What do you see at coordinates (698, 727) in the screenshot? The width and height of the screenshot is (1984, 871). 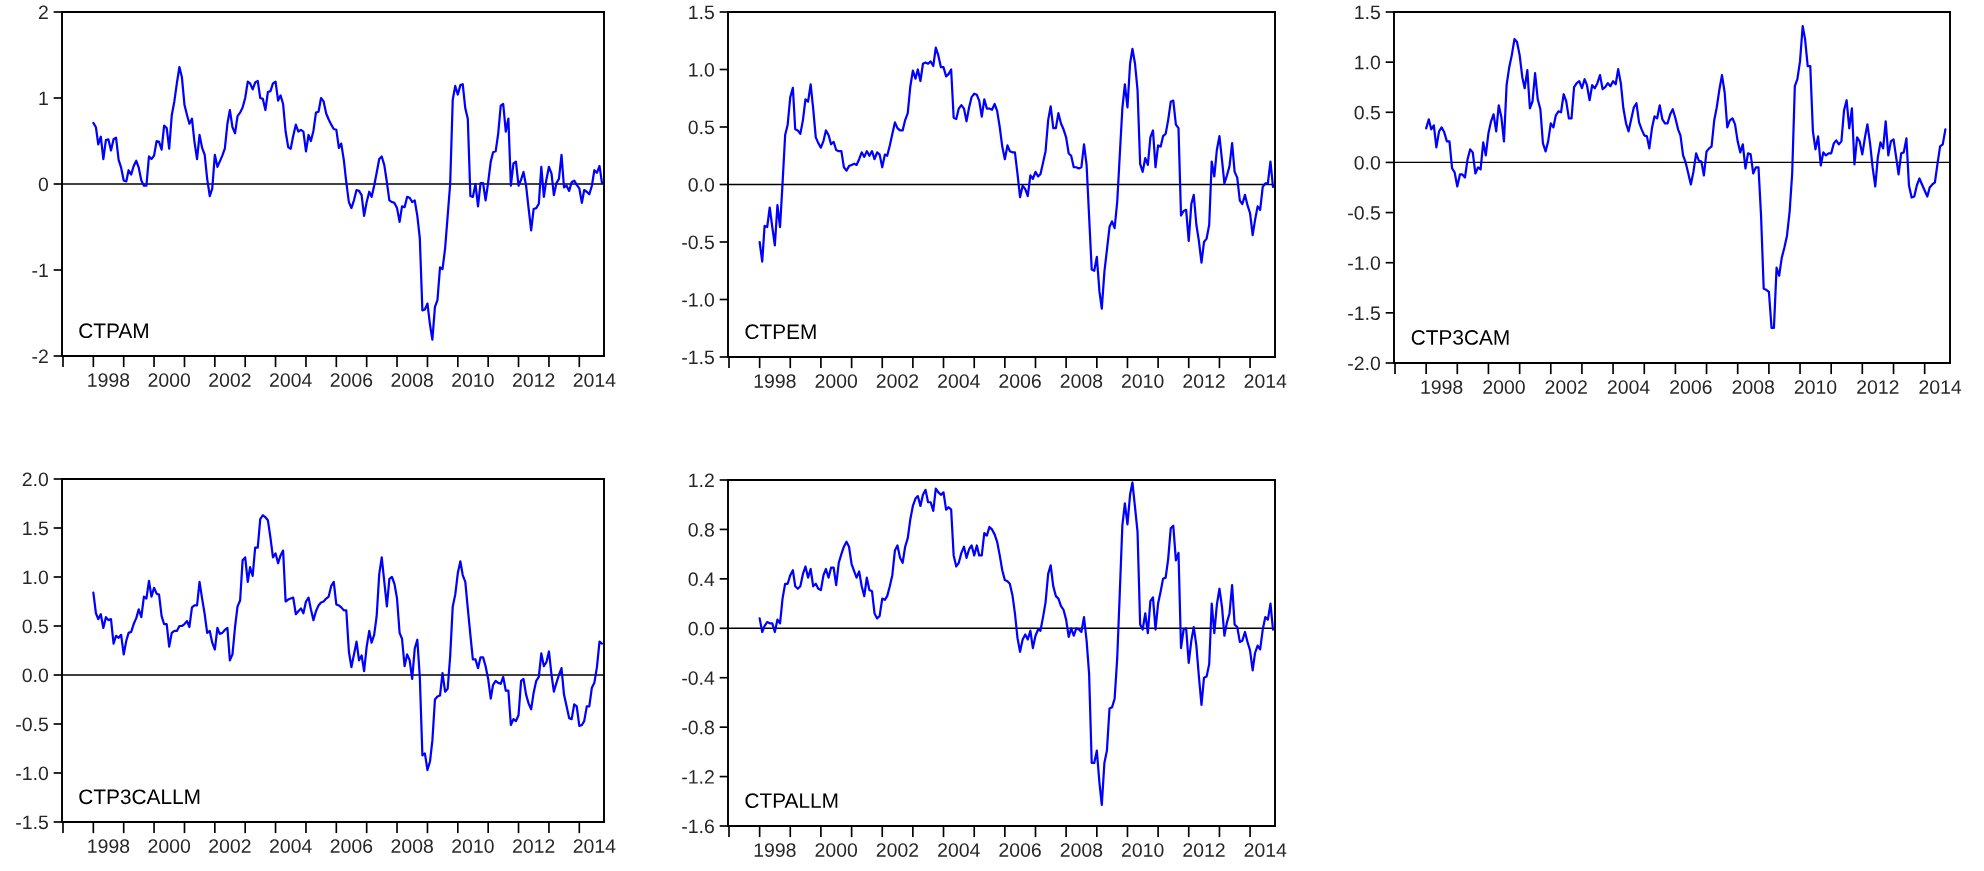 I see `y-tick-label: -0.8` at bounding box center [698, 727].